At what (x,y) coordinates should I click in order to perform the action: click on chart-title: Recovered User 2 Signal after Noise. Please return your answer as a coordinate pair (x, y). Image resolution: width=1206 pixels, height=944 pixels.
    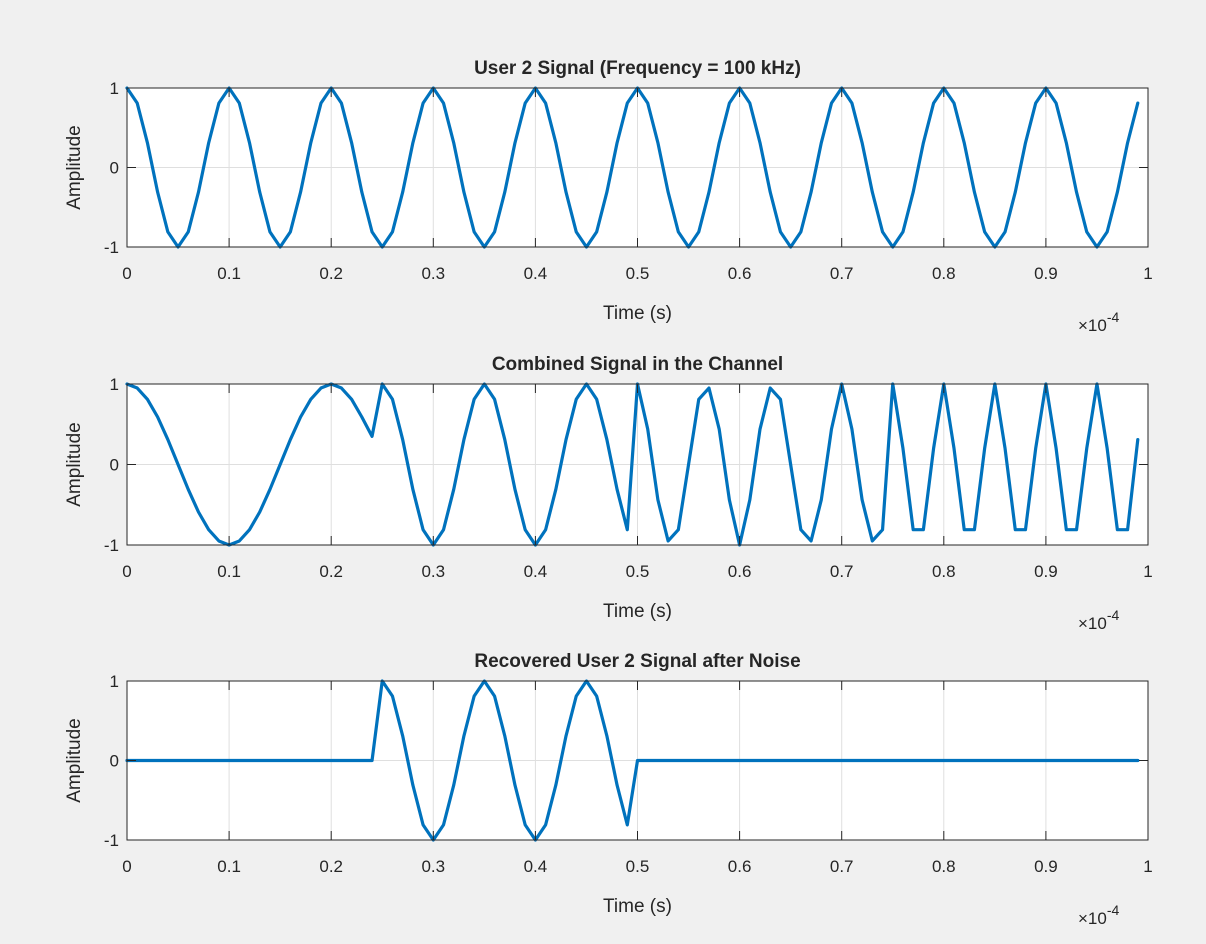
    Looking at the image, I should click on (637, 661).